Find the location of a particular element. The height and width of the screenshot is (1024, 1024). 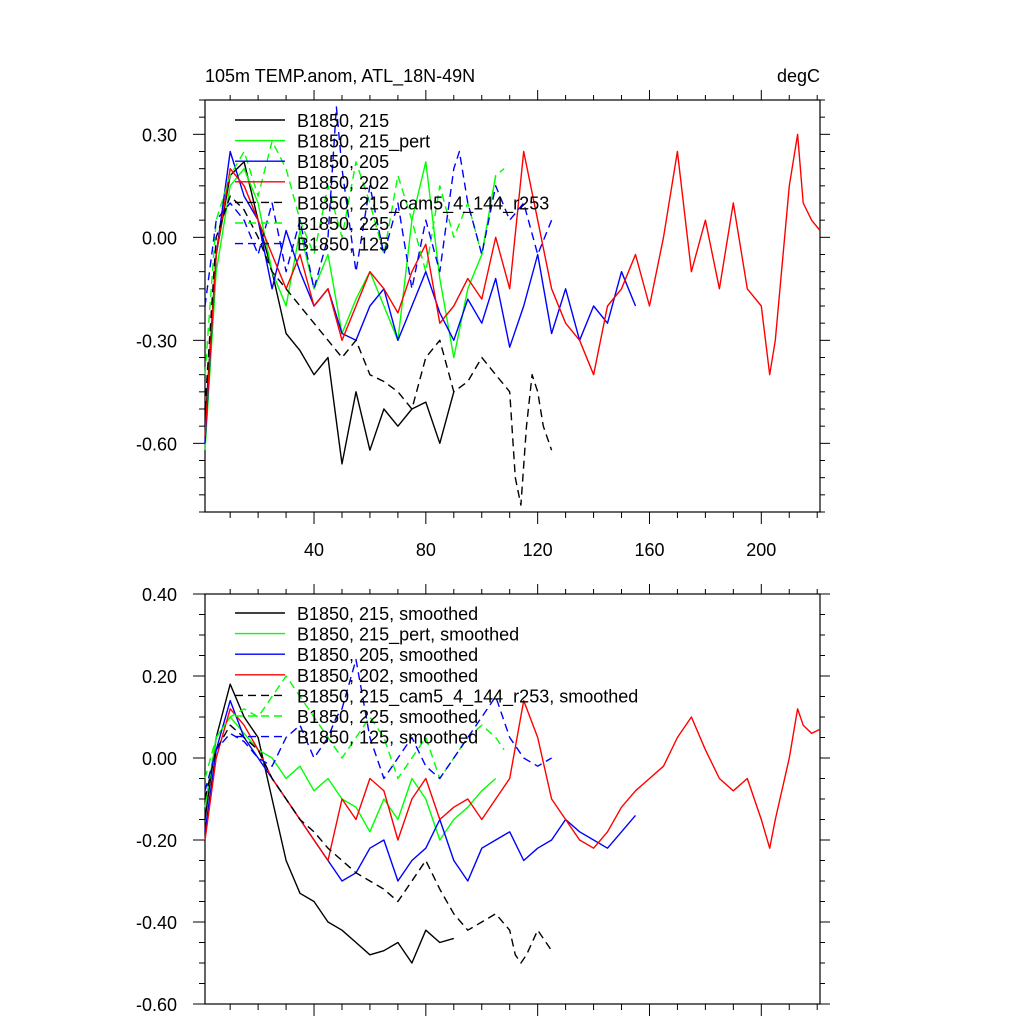

x-tick-label: 40 is located at coordinates (314, 550).